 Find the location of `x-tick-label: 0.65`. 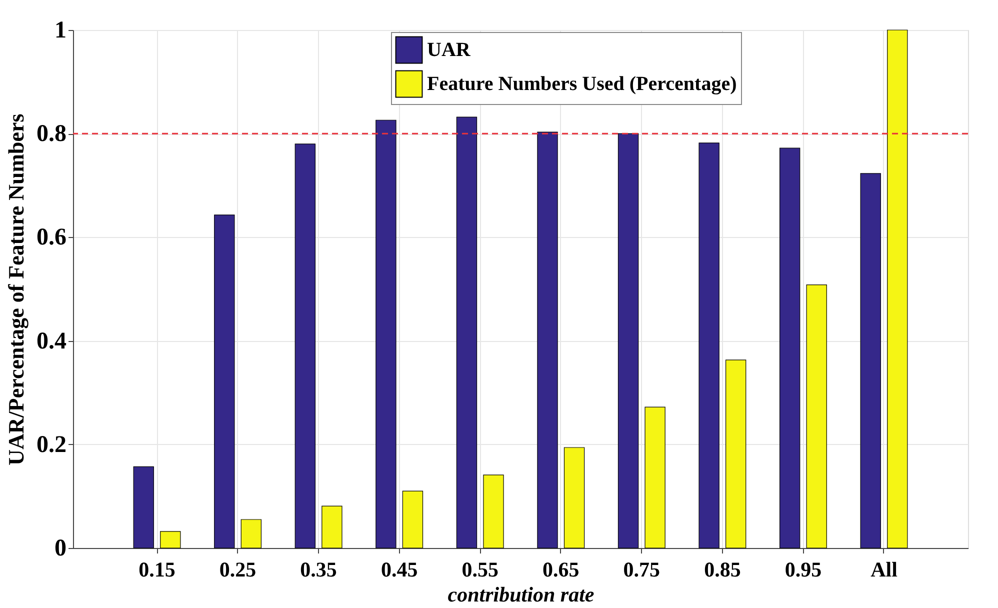

x-tick-label: 0.65 is located at coordinates (561, 570).